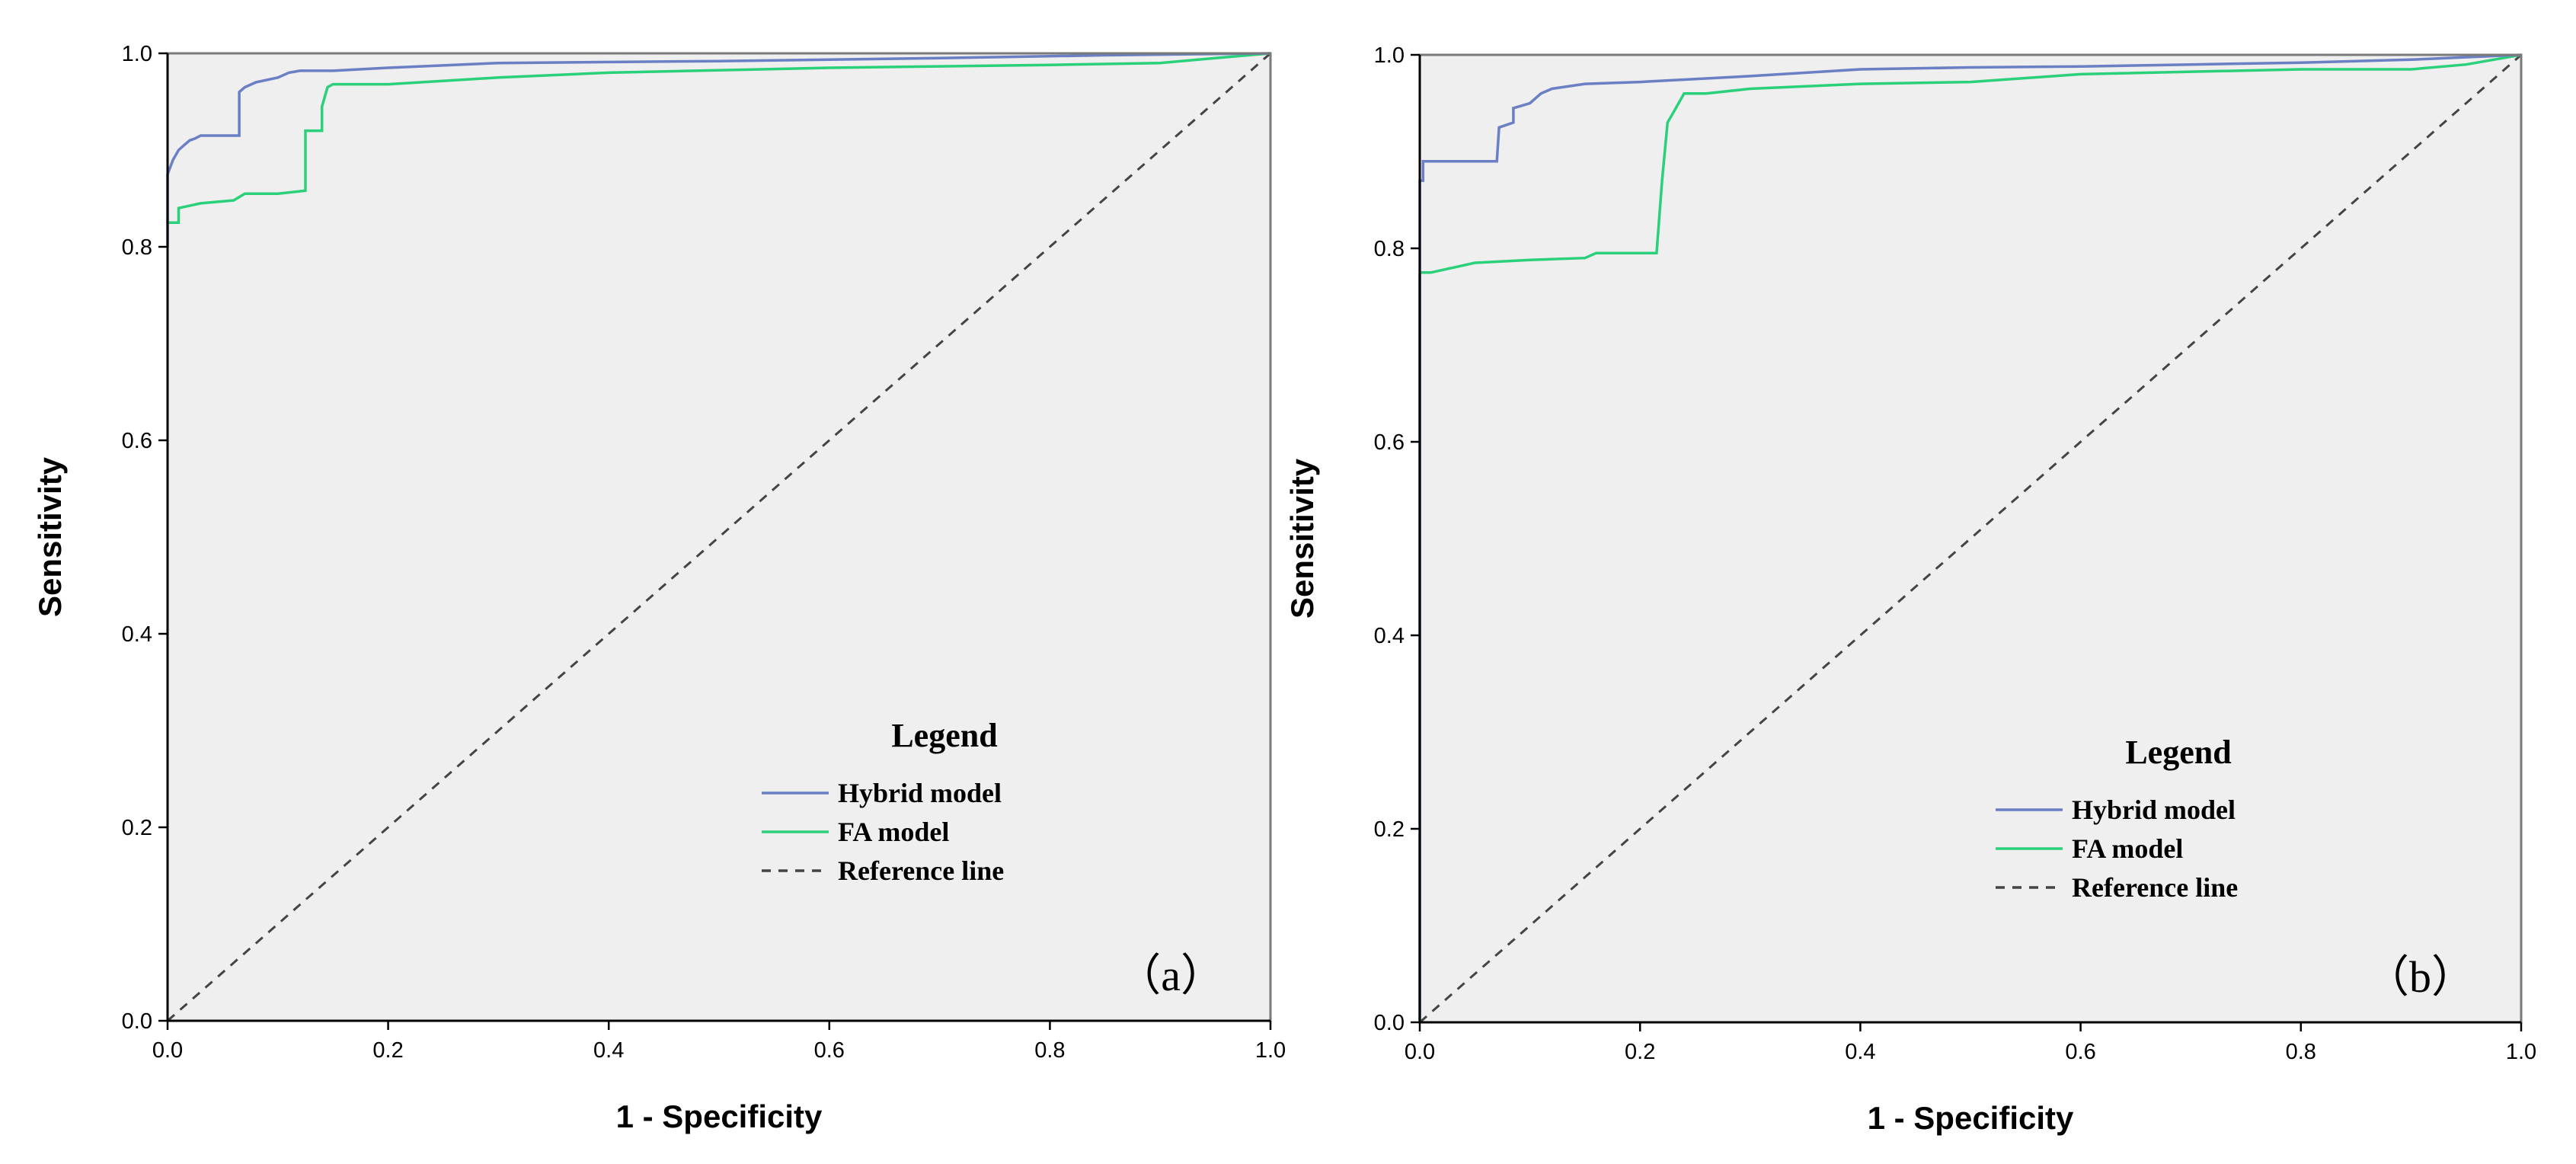  I want to click on panel-label: （b）, so click(2420, 977).